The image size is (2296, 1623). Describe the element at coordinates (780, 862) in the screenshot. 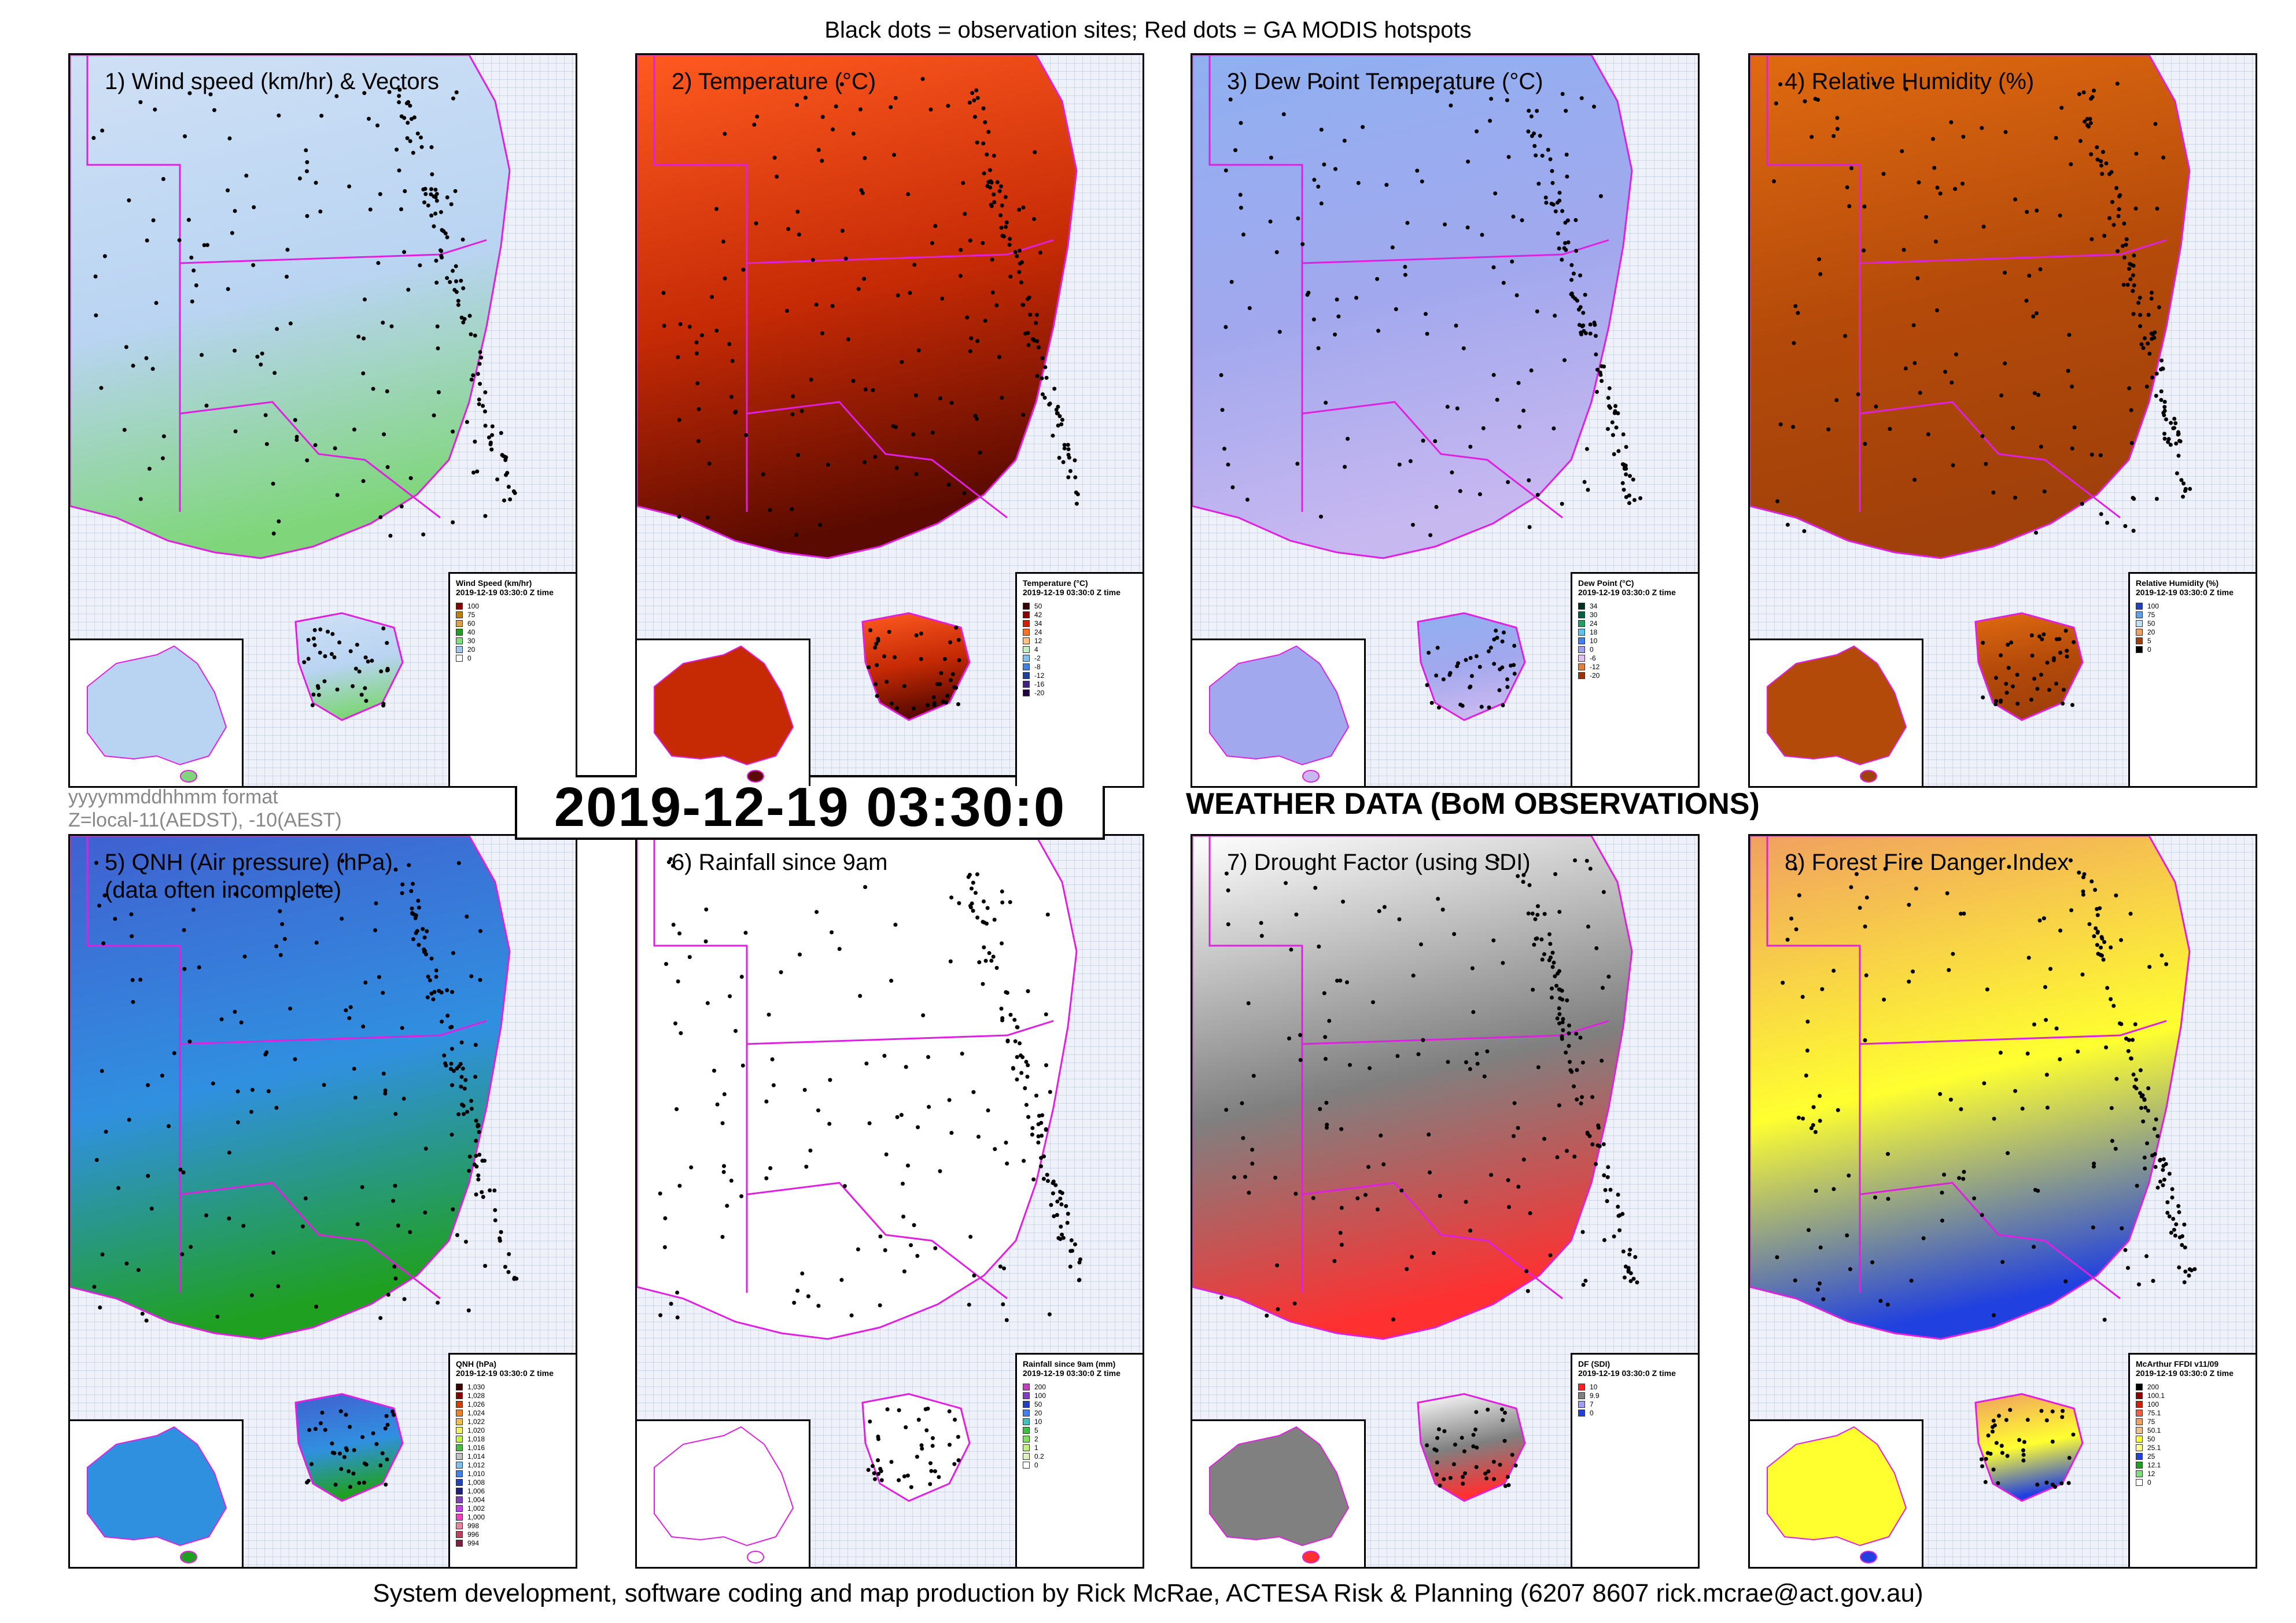

I see `panel-title: 6) Rainfall since 9am` at that location.